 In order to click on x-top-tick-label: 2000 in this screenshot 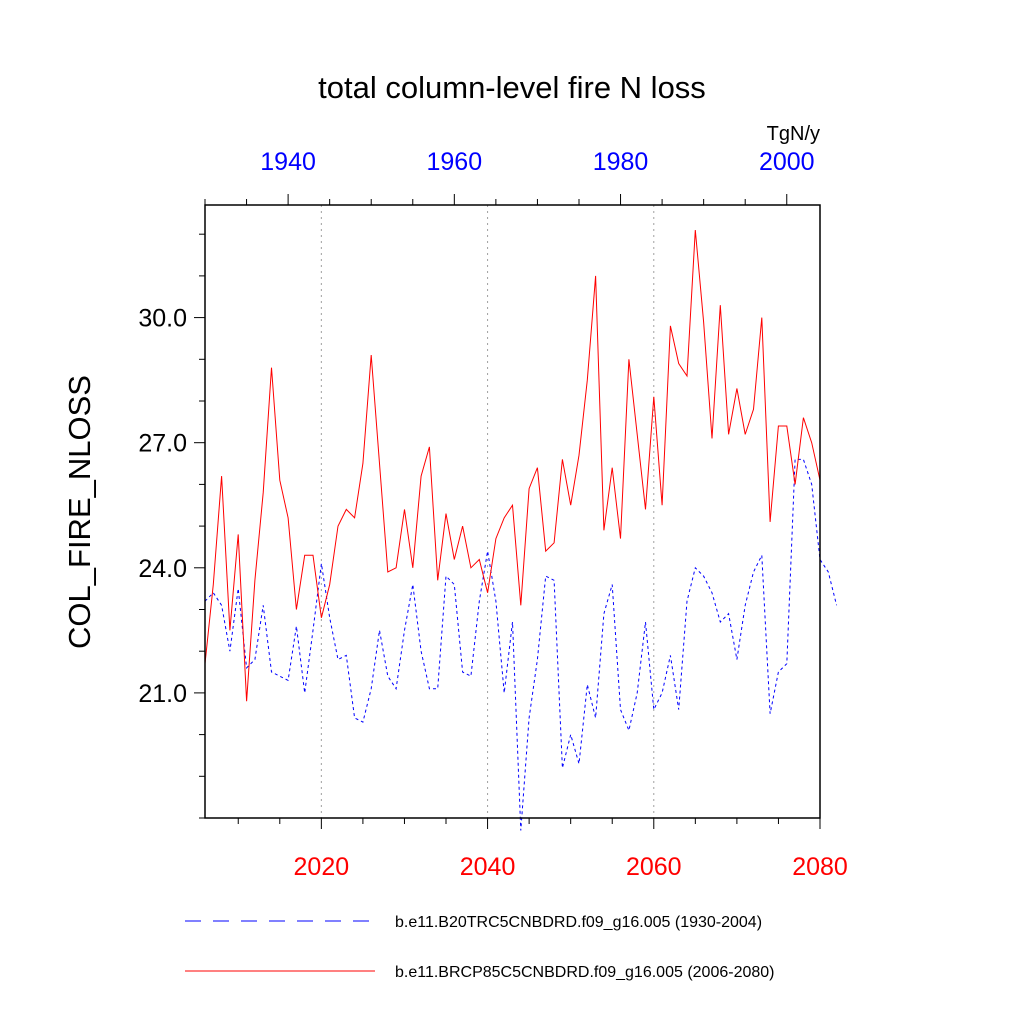, I will do `click(787, 162)`.